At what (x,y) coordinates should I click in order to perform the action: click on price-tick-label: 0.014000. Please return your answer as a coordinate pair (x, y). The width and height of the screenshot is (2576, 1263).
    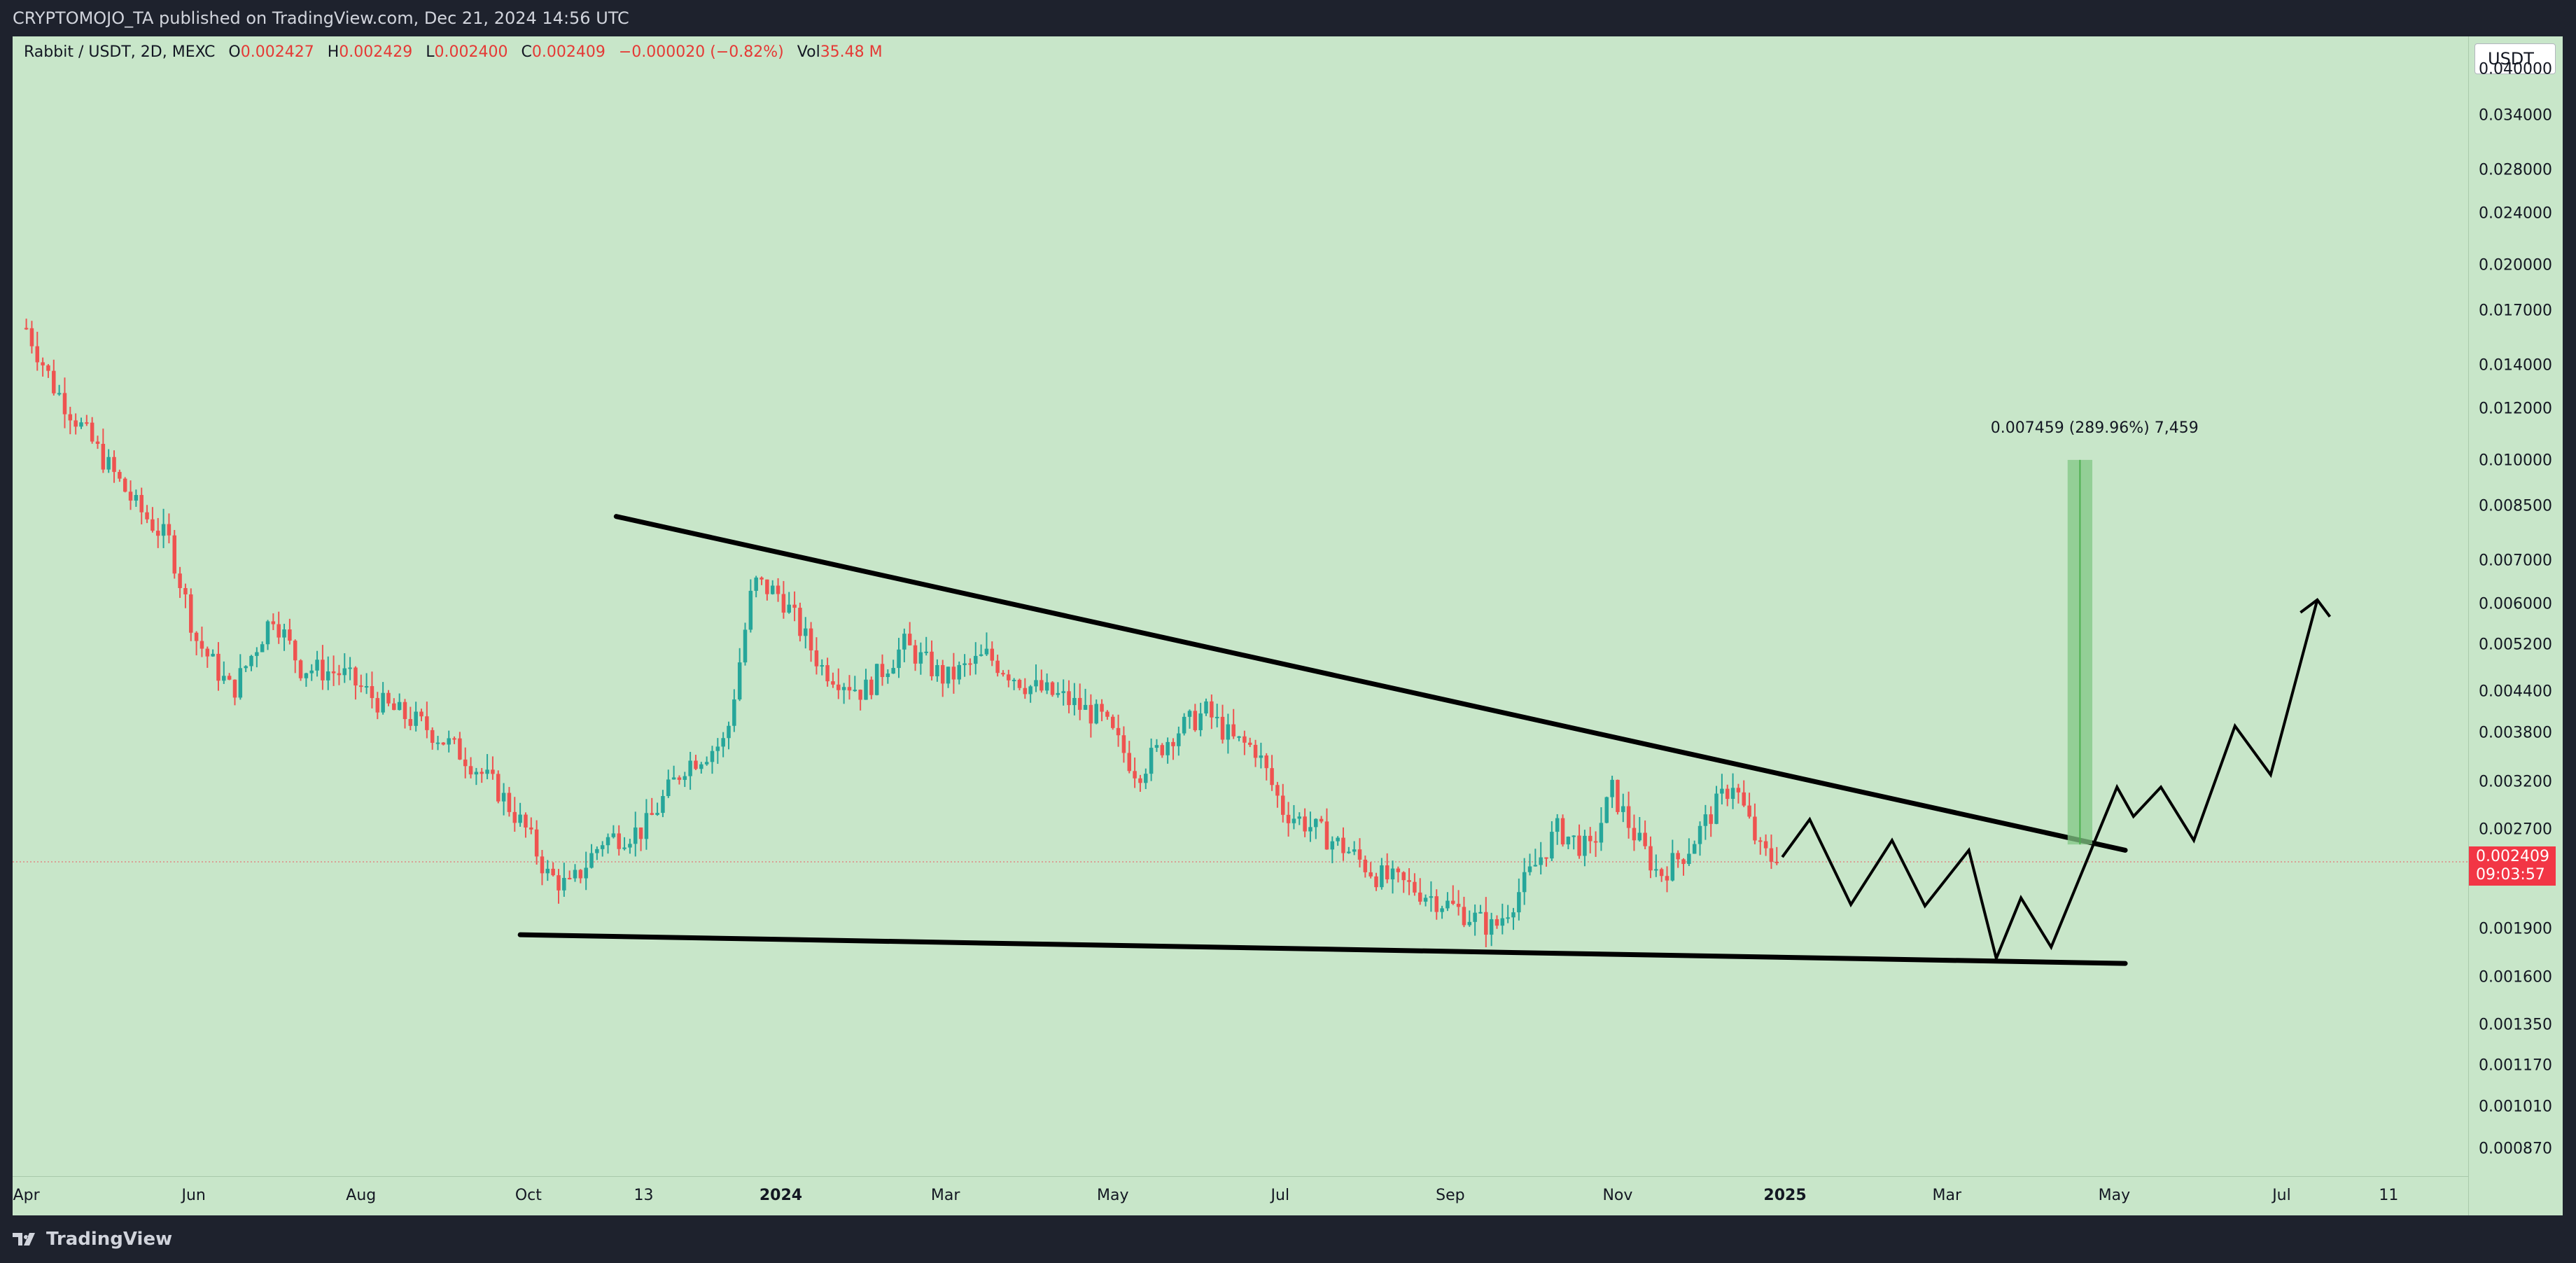
    Looking at the image, I should click on (2515, 365).